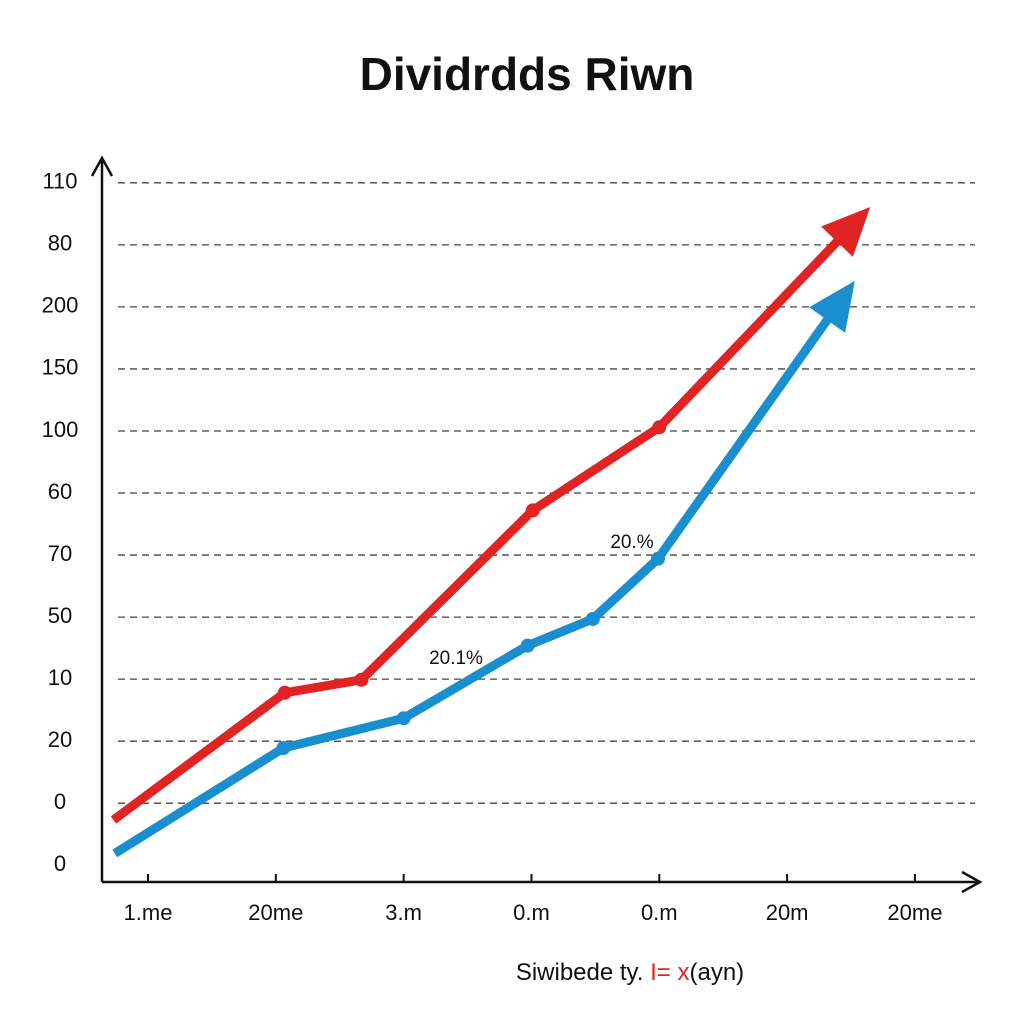 This screenshot has width=1024, height=1024. I want to click on x-tick-label: 3.m, so click(403, 912).